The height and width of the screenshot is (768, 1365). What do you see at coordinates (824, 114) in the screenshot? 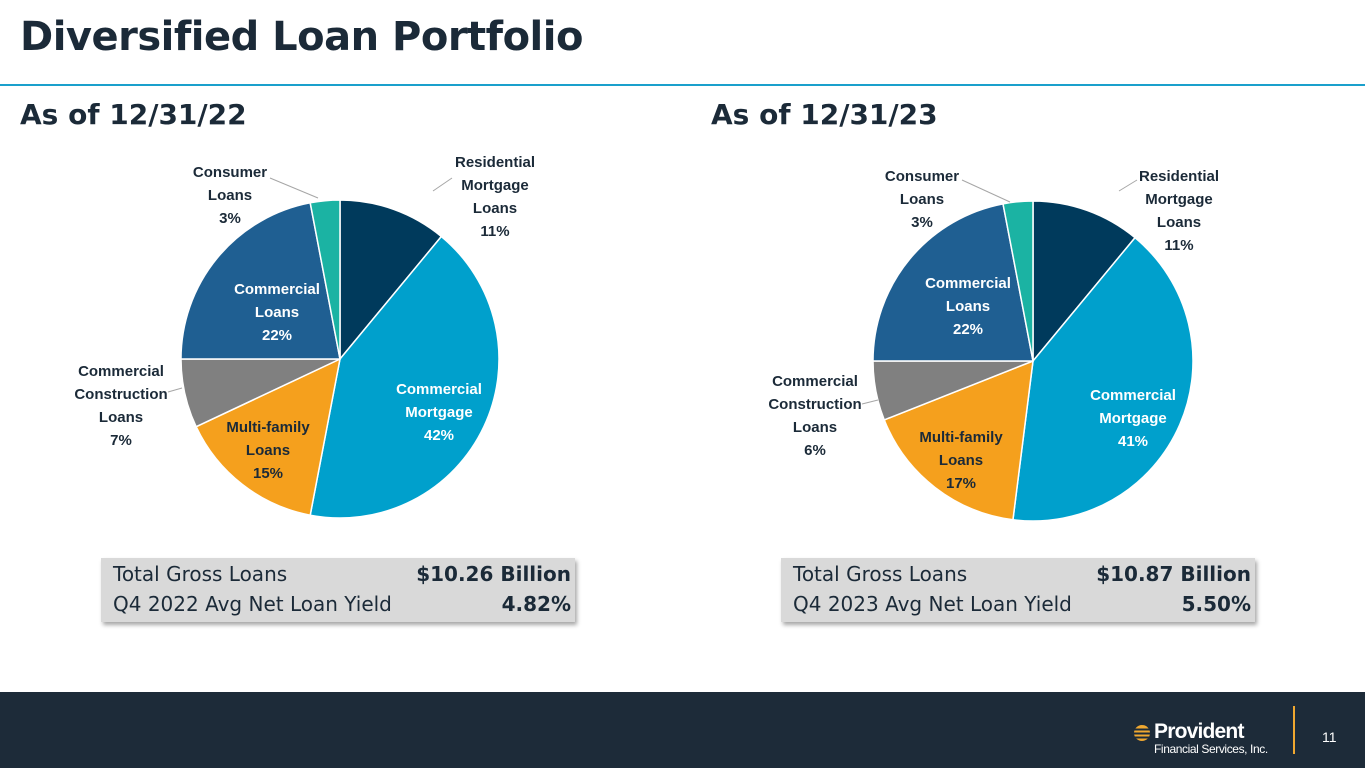
I see `chart-title-2023: As of 12/31/23` at bounding box center [824, 114].